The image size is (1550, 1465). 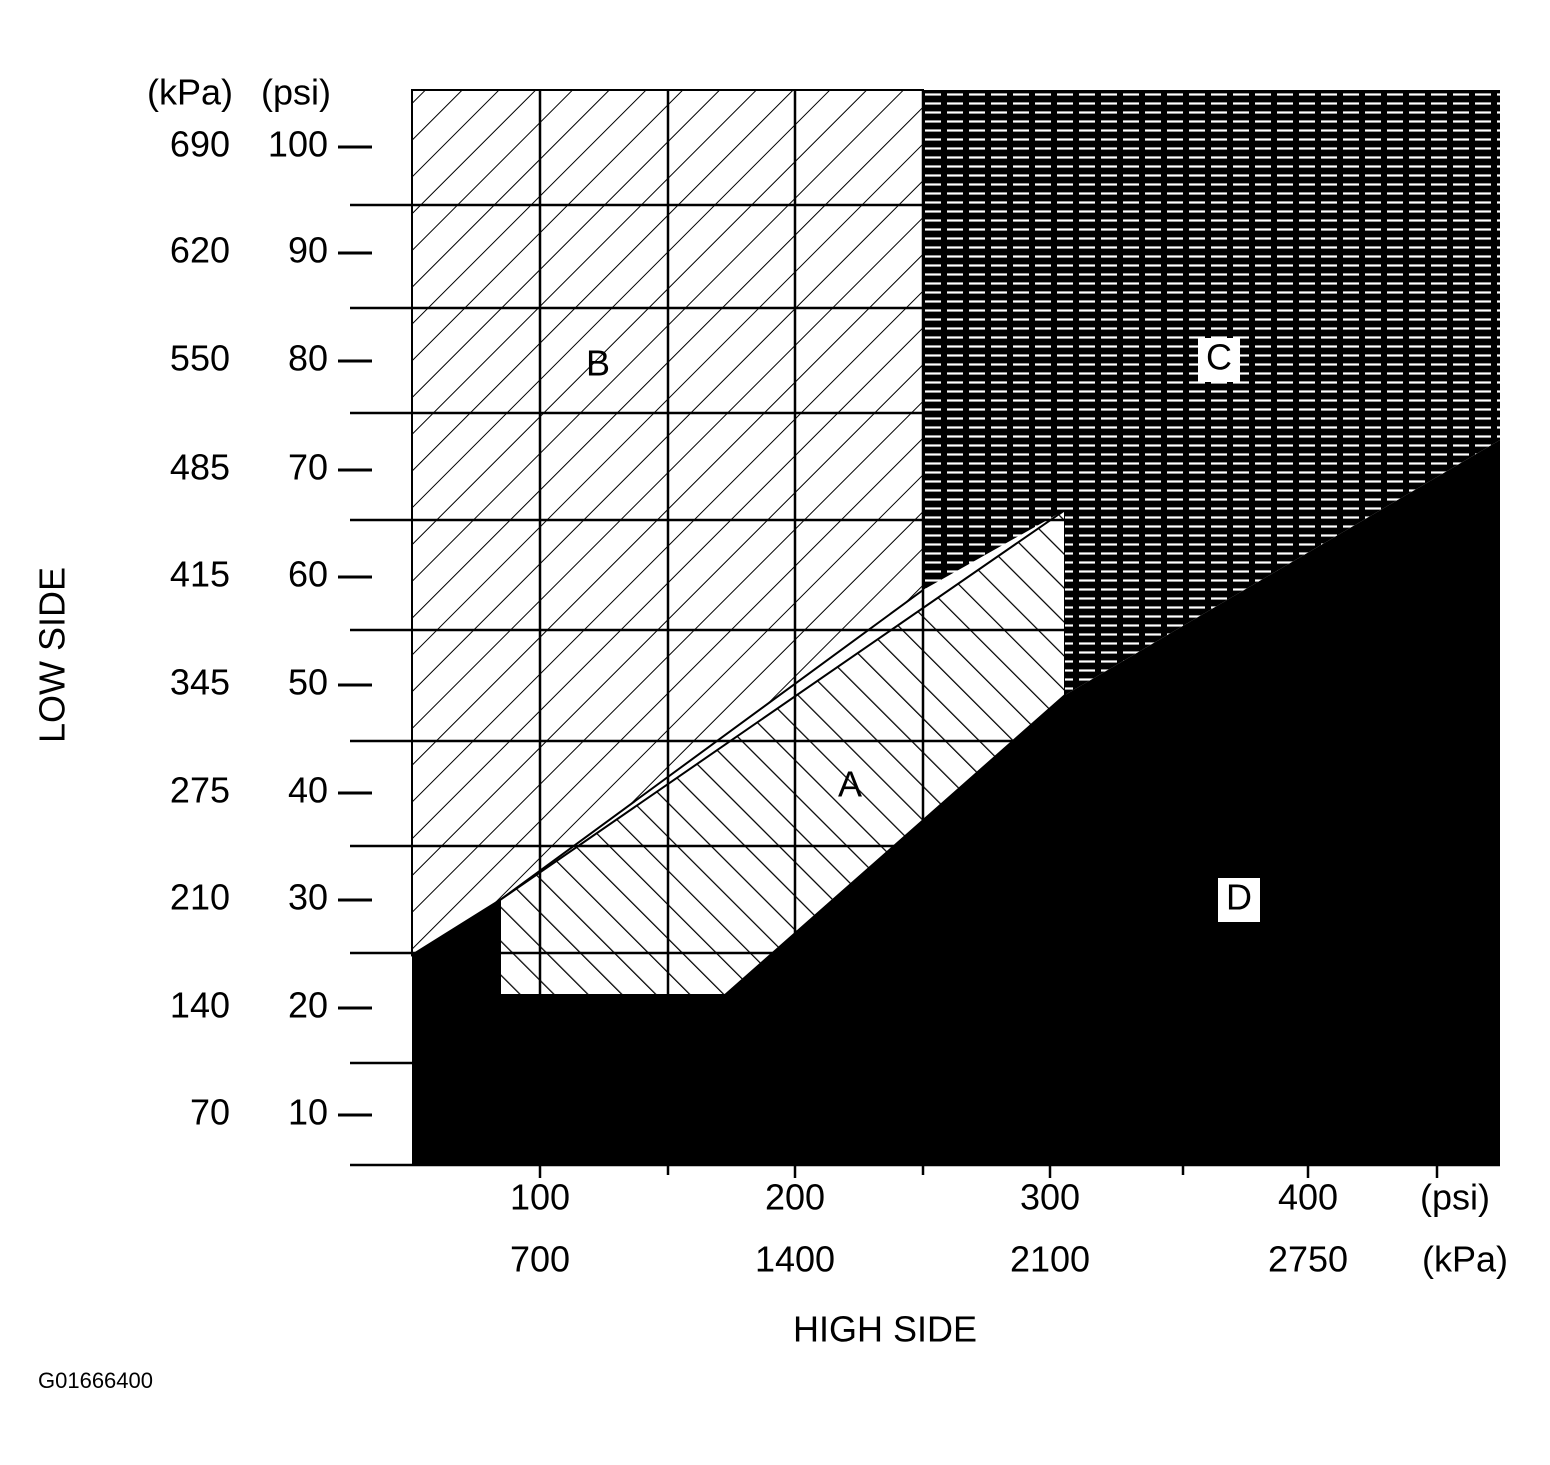 What do you see at coordinates (308, 1112) in the screenshot?
I see `psi-tick-label: 10` at bounding box center [308, 1112].